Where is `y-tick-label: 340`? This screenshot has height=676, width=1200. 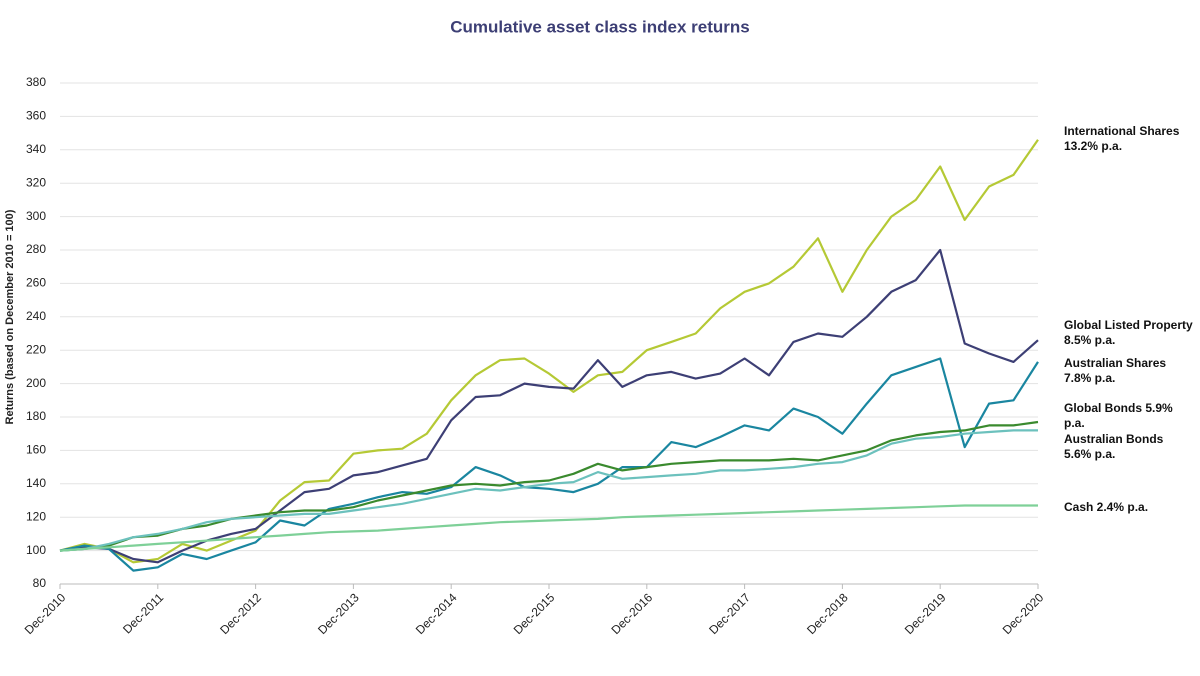 y-tick-label: 340 is located at coordinates (36, 149).